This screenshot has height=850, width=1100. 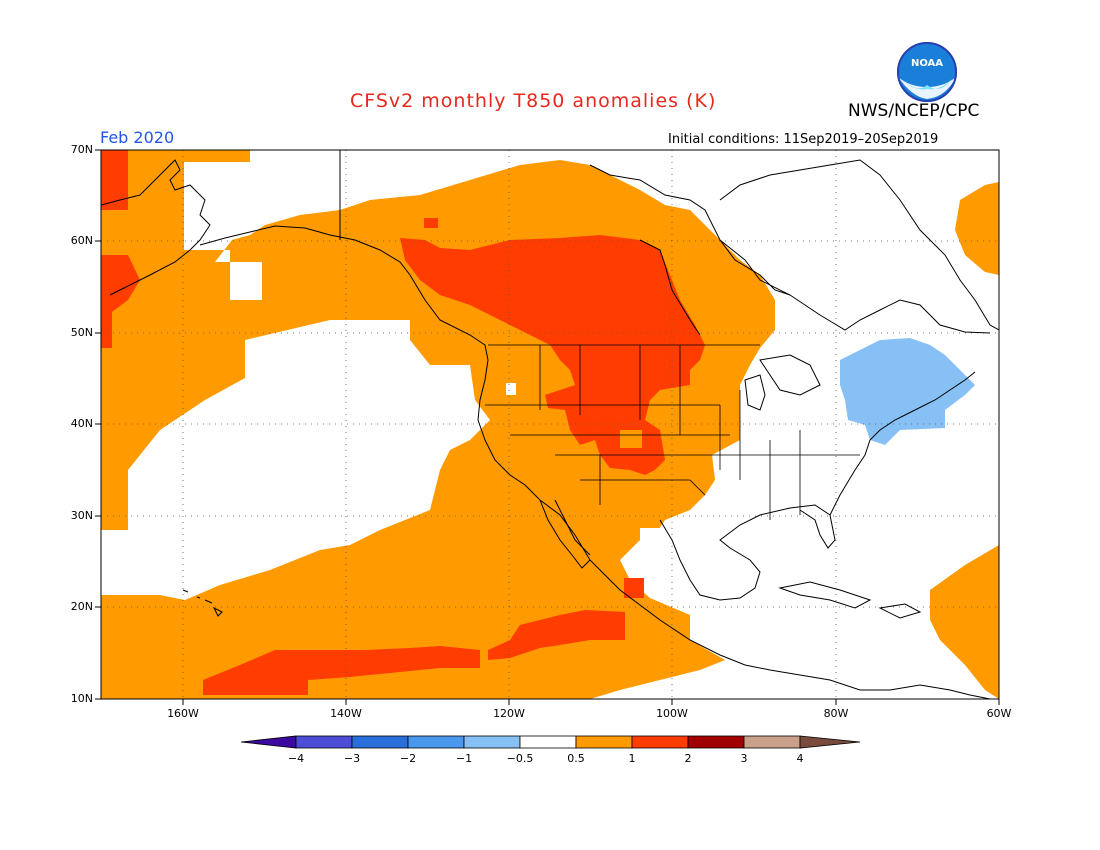 What do you see at coordinates (744, 758) in the screenshot?
I see `colorbar-label: 3` at bounding box center [744, 758].